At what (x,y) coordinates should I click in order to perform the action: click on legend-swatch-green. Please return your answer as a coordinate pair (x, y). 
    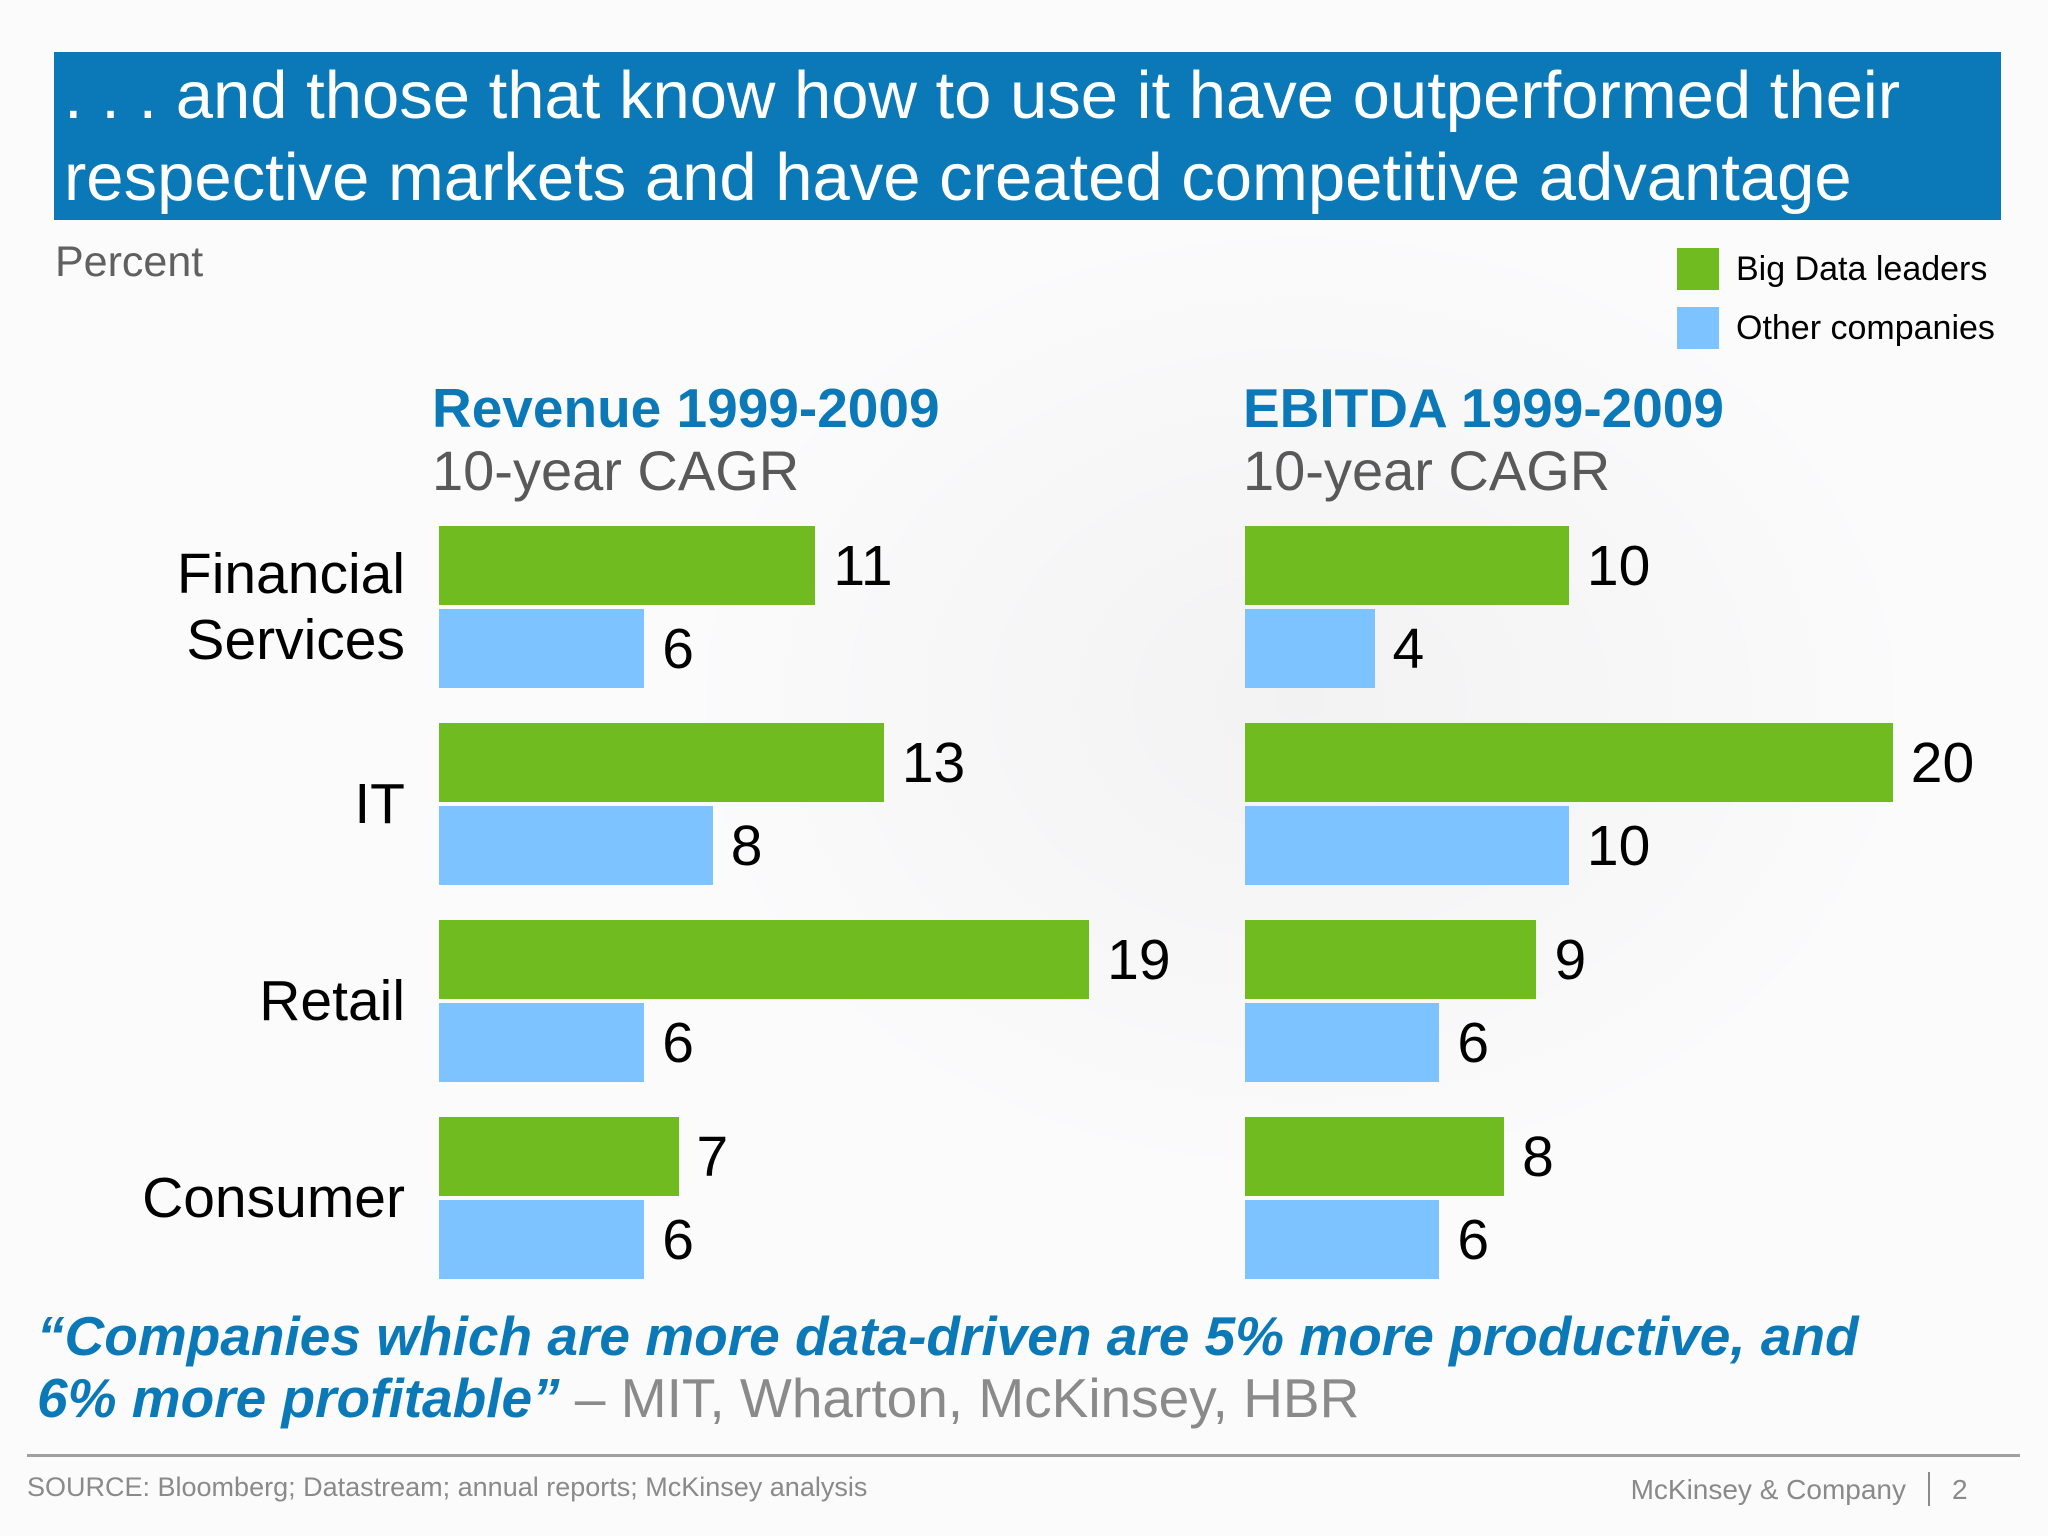
    Looking at the image, I should click on (1698, 269).